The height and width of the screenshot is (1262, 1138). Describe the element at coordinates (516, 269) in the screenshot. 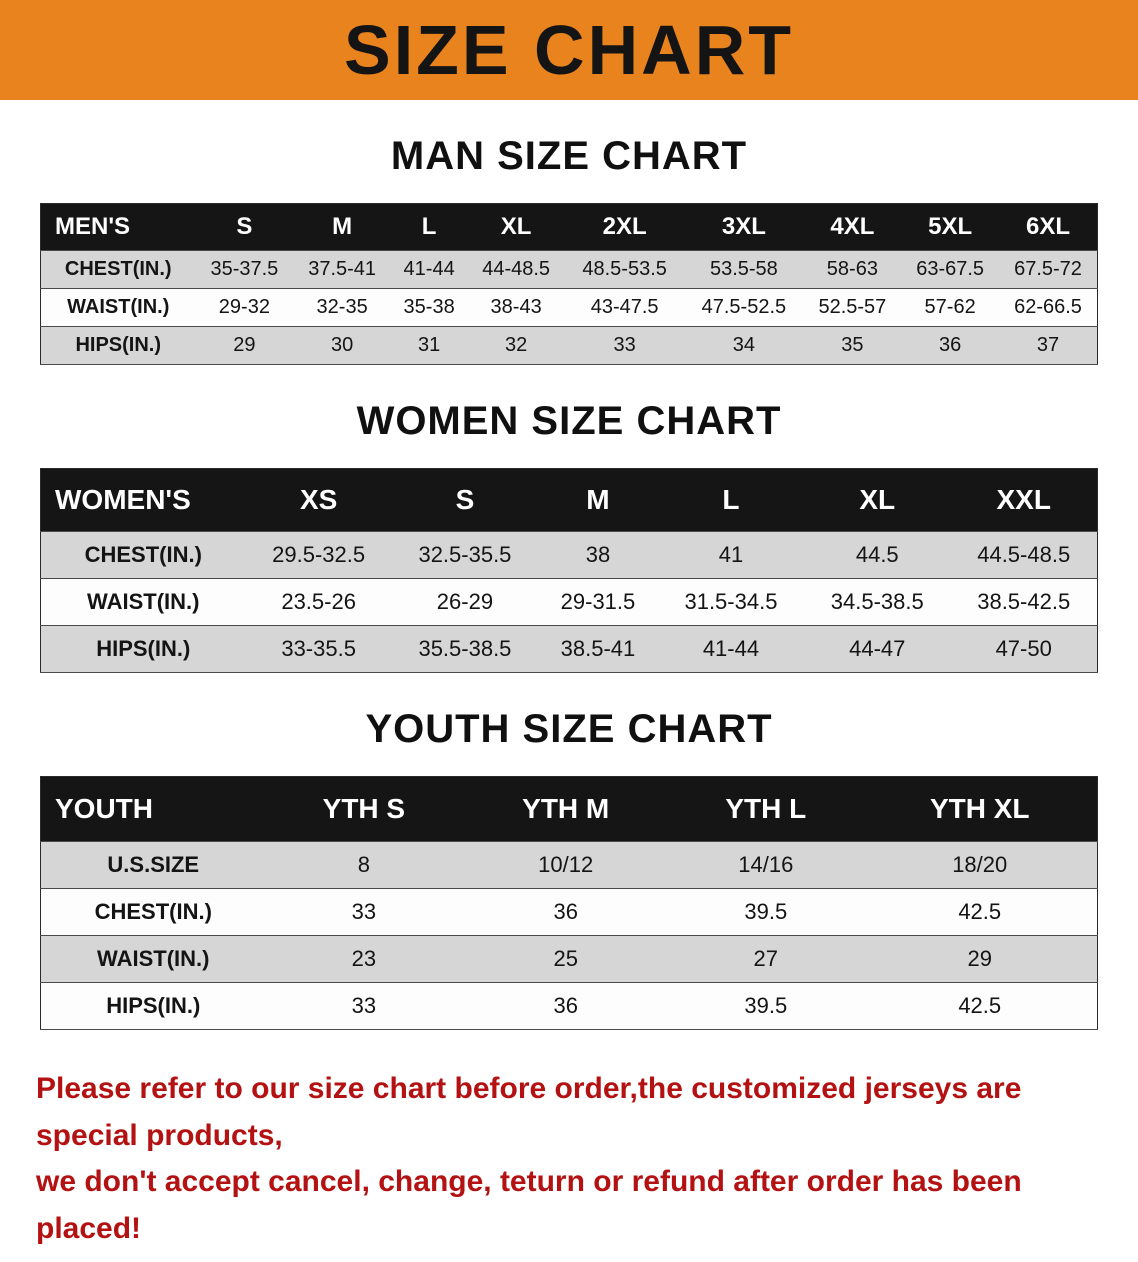

I see `size-value: 44-48.5` at that location.